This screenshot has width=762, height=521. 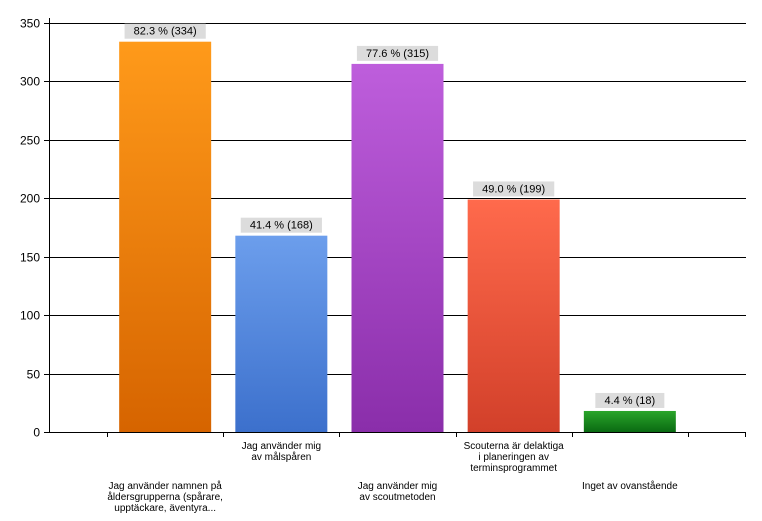 I want to click on category-label: Jag använder namnen på, so click(x=165, y=486).